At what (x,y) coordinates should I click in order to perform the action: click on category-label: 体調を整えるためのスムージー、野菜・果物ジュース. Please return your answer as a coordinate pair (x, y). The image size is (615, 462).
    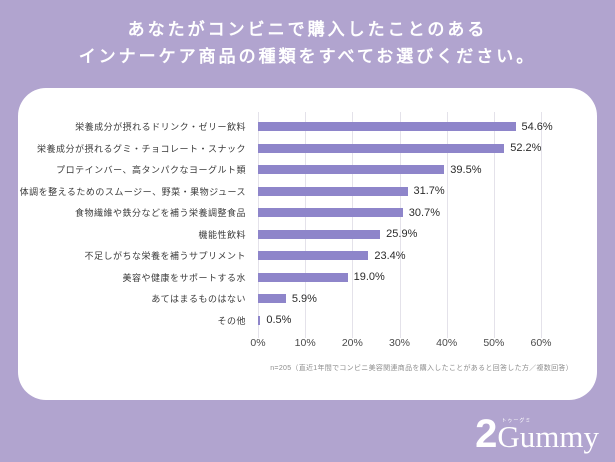
    Looking at the image, I should click on (132, 191).